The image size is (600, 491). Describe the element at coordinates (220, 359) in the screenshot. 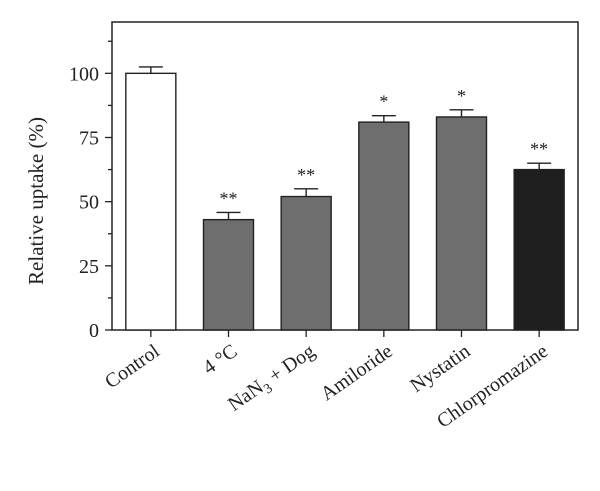

I see `x-tick-label: 4 °C` at that location.